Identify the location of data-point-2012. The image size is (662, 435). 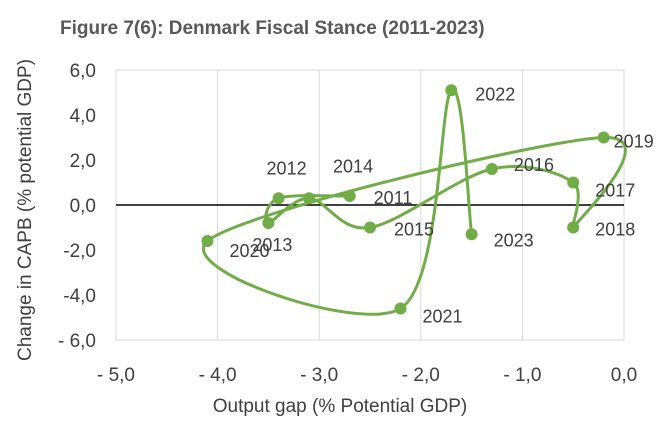
(278, 198).